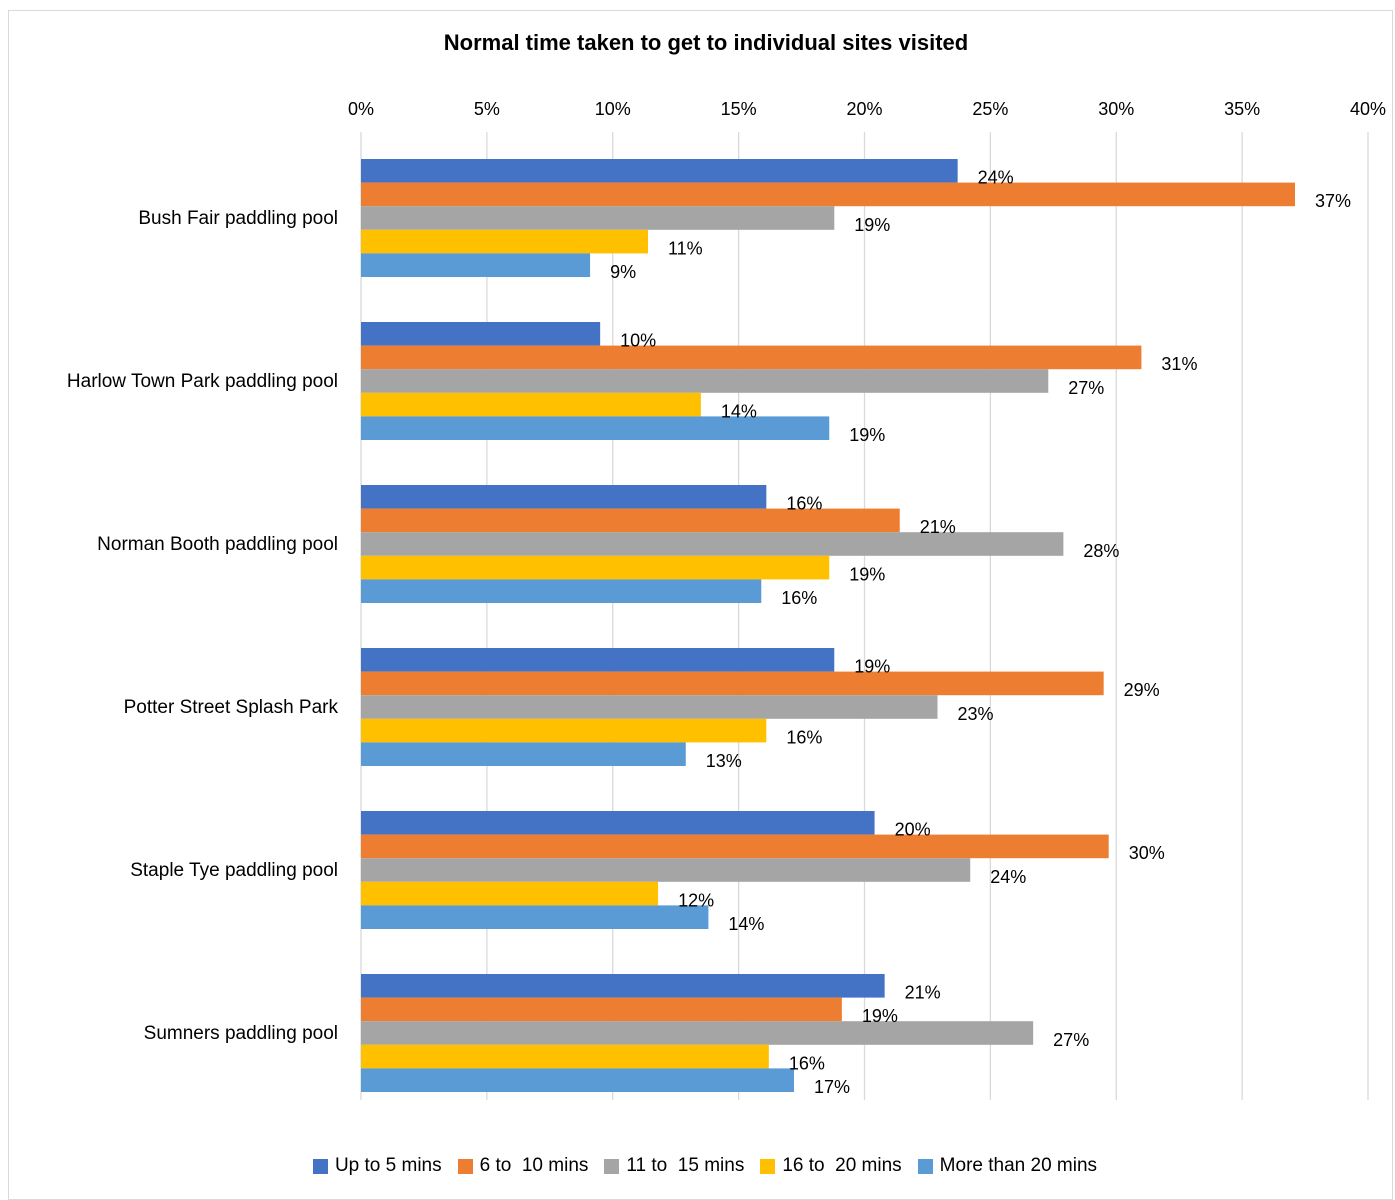 Image resolution: width=1395 pixels, height=1200 pixels. I want to click on x-axis-ticks: 0% 5% 10% 15% 20% 25% 30% 35% 40%, so click(867, 109).